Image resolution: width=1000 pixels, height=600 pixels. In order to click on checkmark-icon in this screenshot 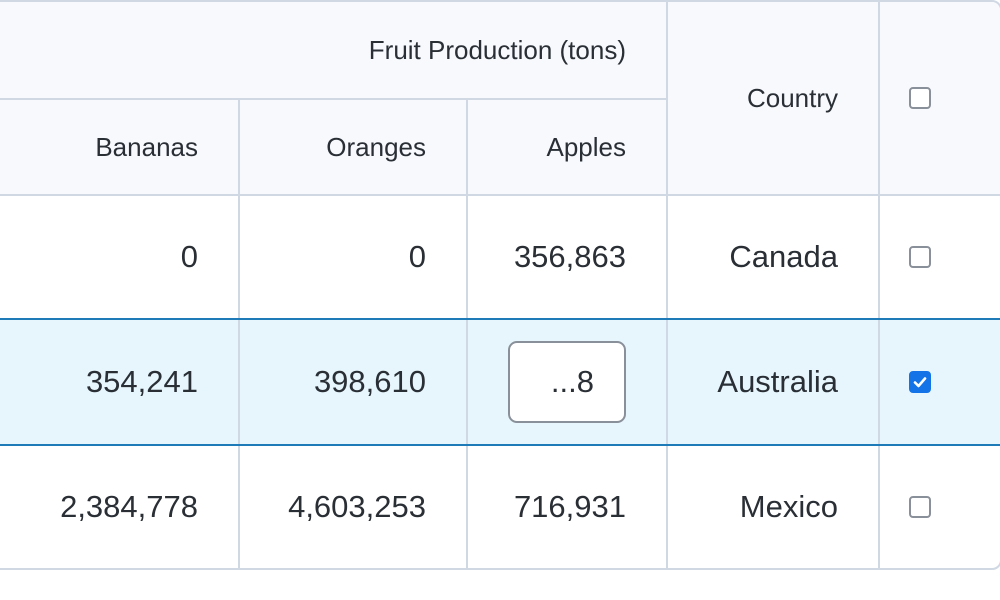, I will do `click(920, 382)`.